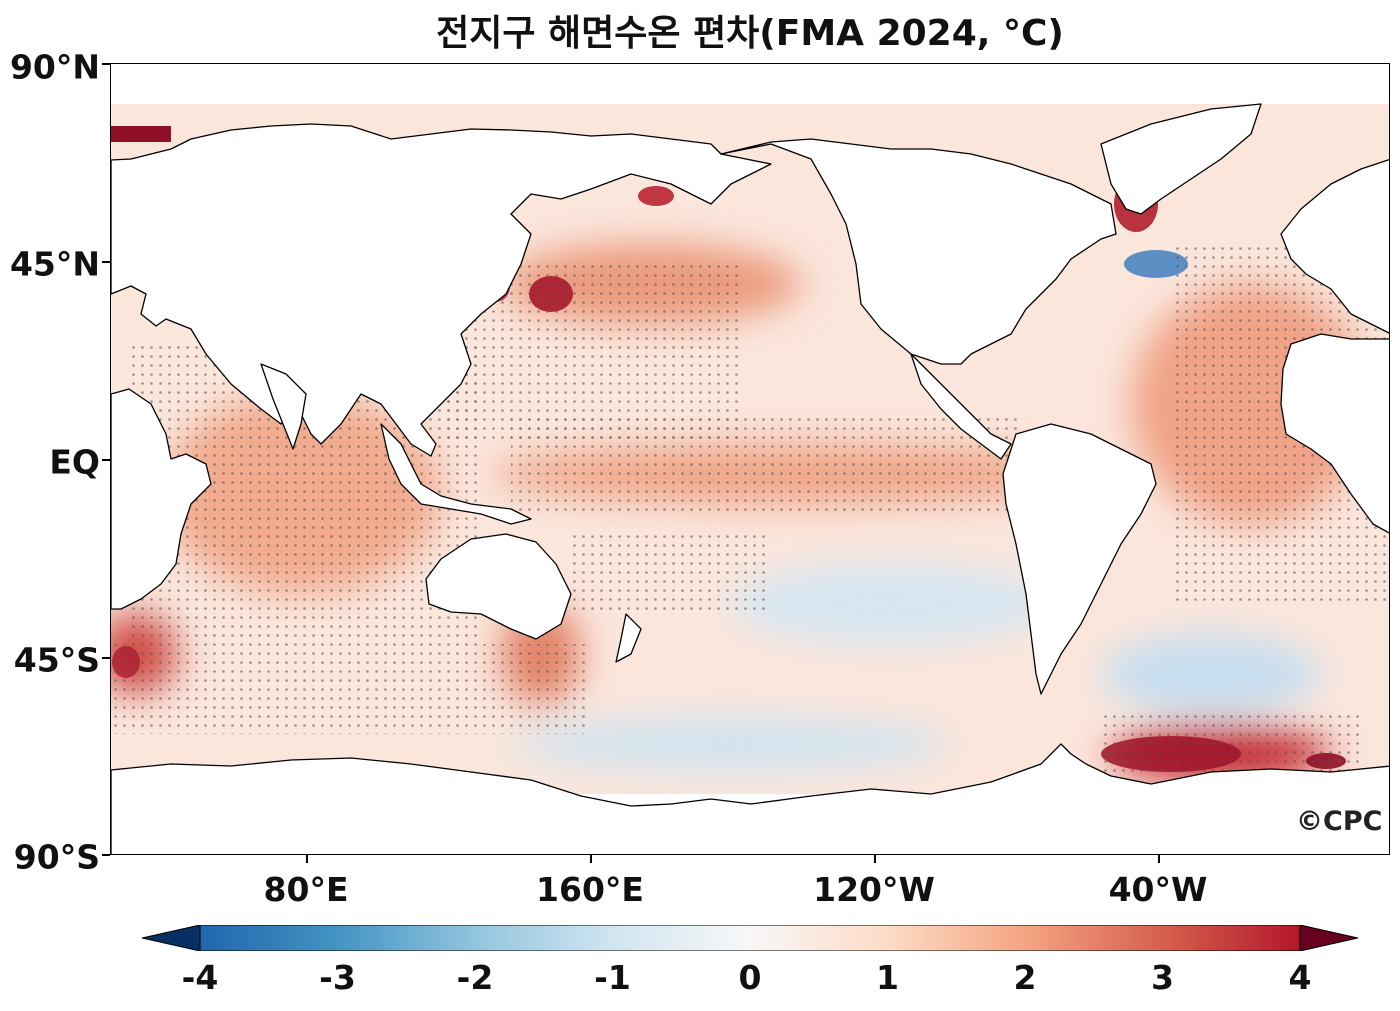 This screenshot has height=1011, width=1400. Describe the element at coordinates (750, 33) in the screenshot. I see `map-title: 전지구 해면수온 편차(FMA 2024, °C)` at that location.